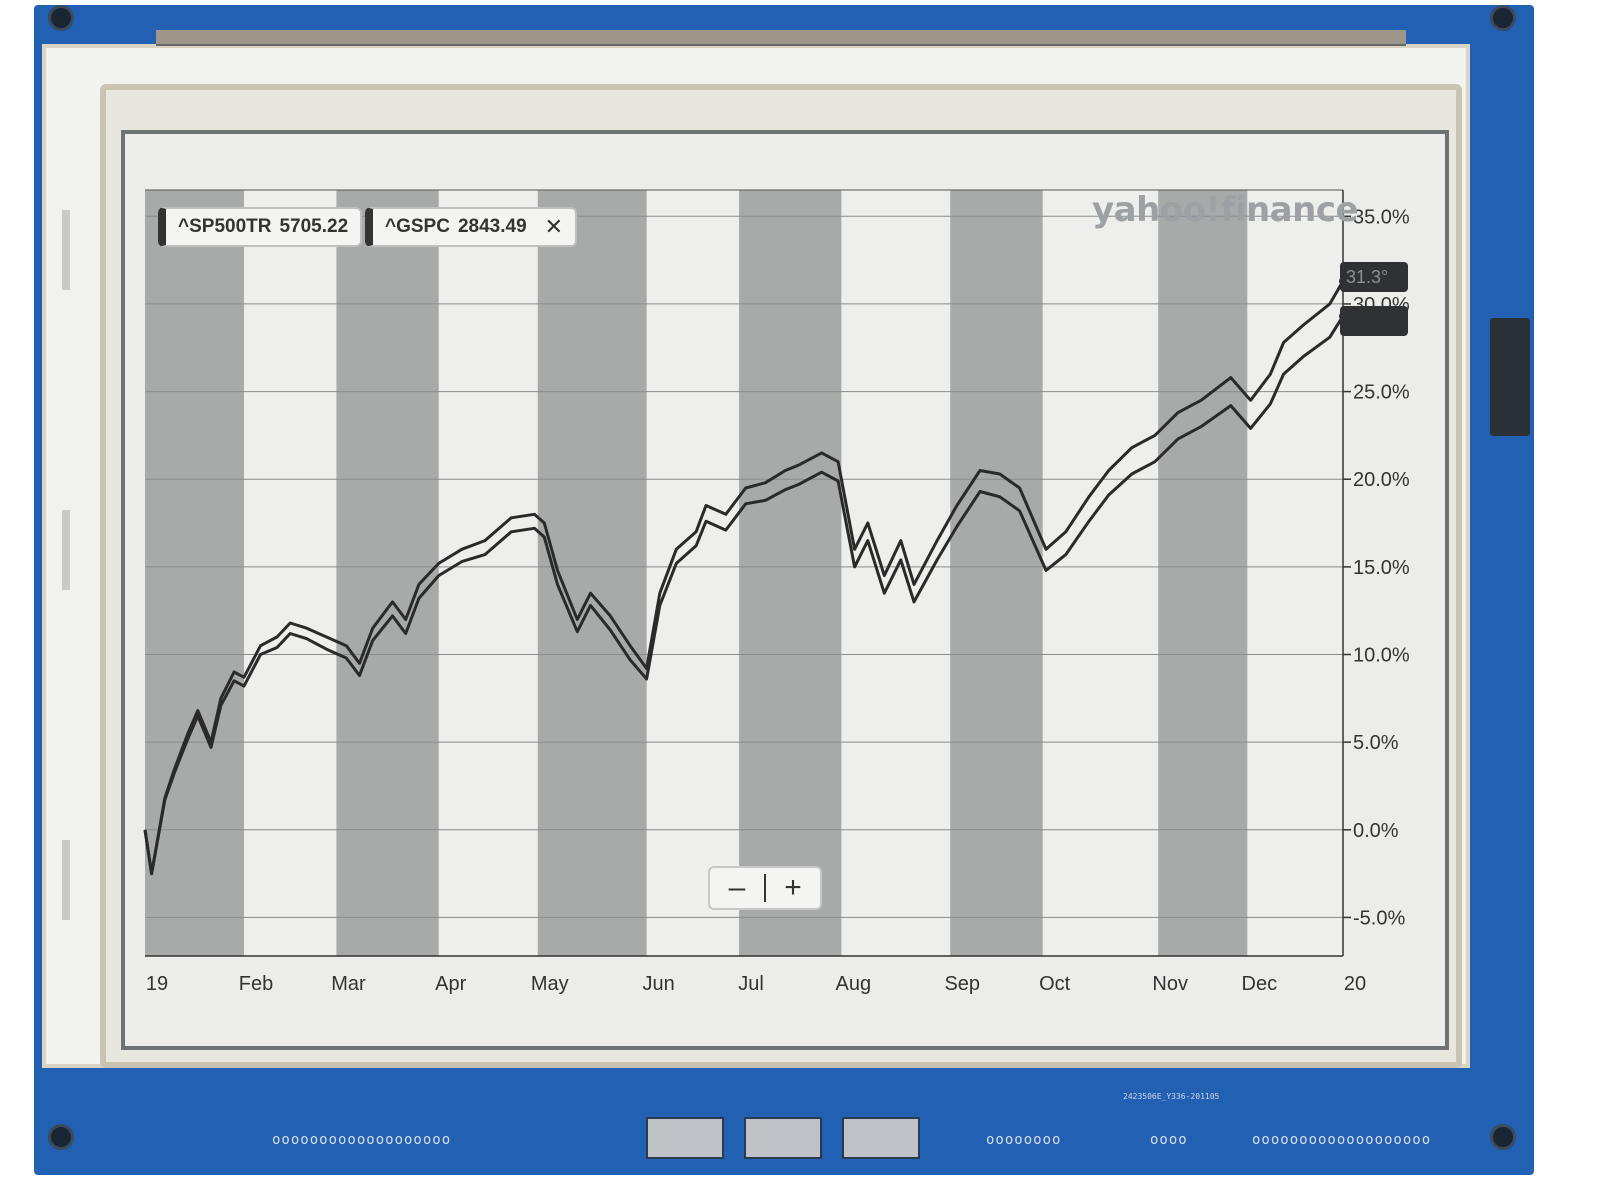 The height and width of the screenshot is (1200, 1600). I want to click on last-value-tag: 31.3°, so click(1374, 277).